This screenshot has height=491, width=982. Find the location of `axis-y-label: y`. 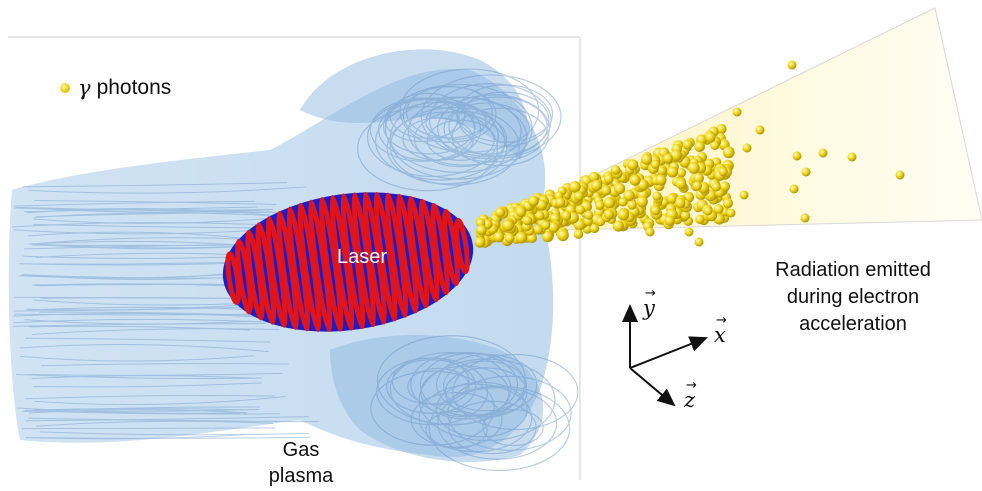

axis-y-label: y is located at coordinates (649, 308).